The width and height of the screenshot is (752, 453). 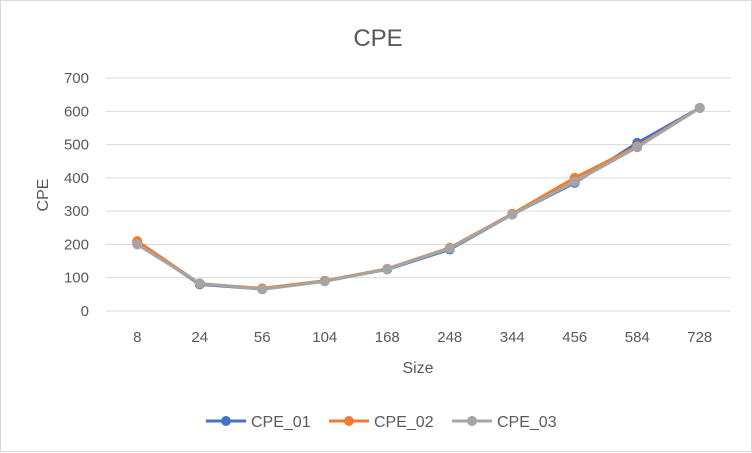 I want to click on y-tick-label: 600, so click(x=76, y=111).